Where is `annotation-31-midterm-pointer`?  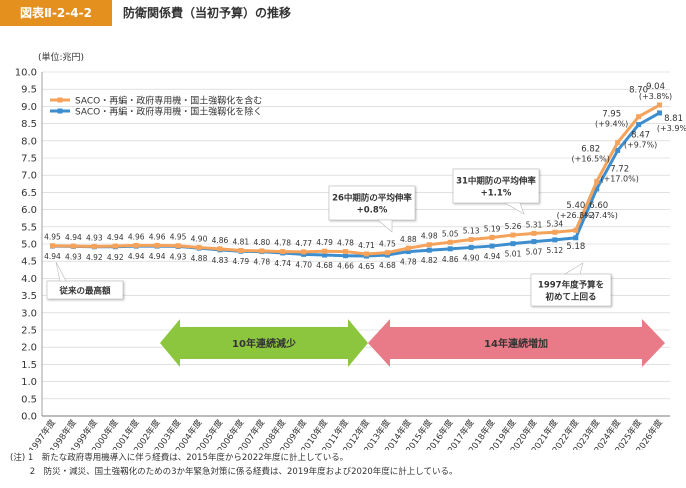 annotation-31-midterm-pointer is located at coordinates (514, 208).